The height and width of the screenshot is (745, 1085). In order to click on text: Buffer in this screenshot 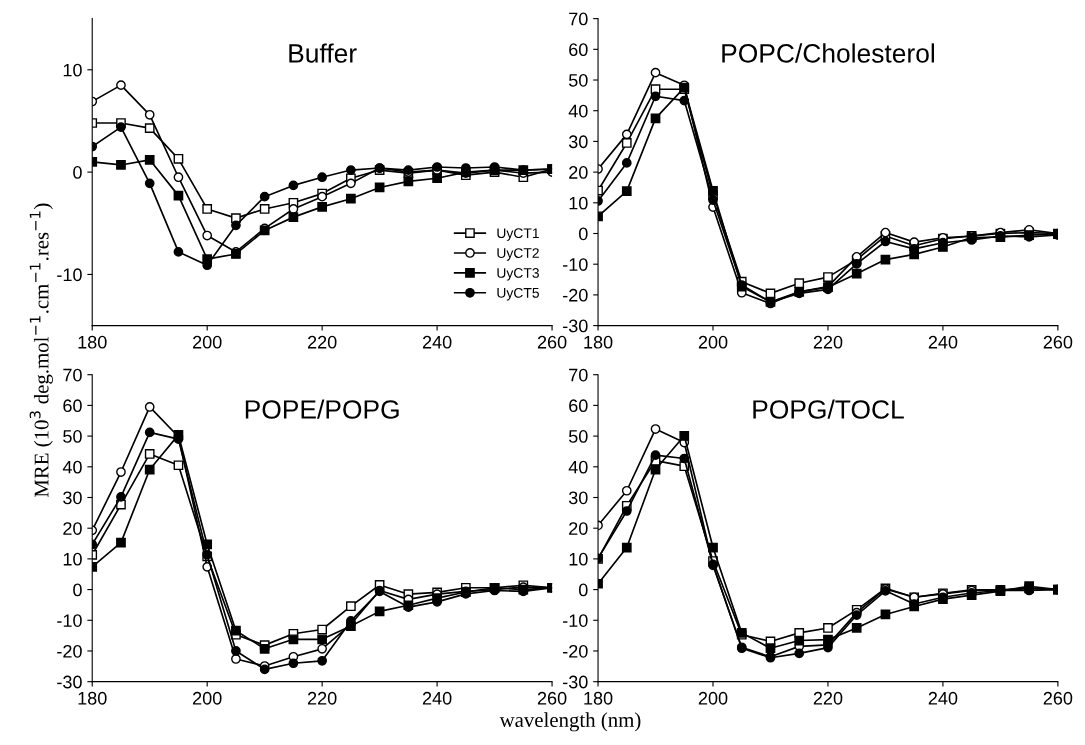, I will do `click(323, 53)`.